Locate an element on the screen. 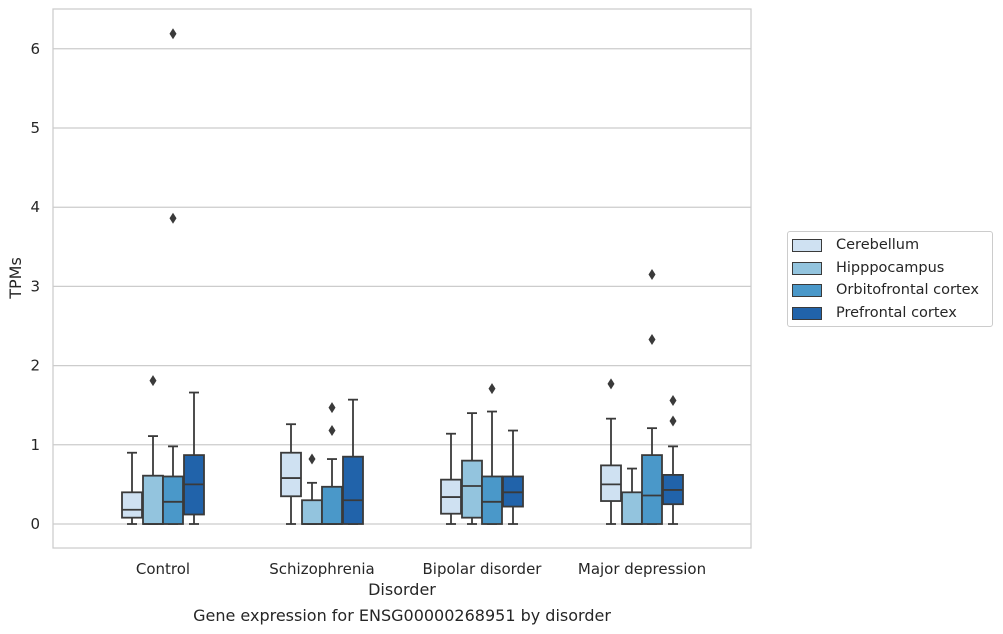 The image size is (1003, 634). legend-label: Orbitofrontal cortex is located at coordinates (907, 290).